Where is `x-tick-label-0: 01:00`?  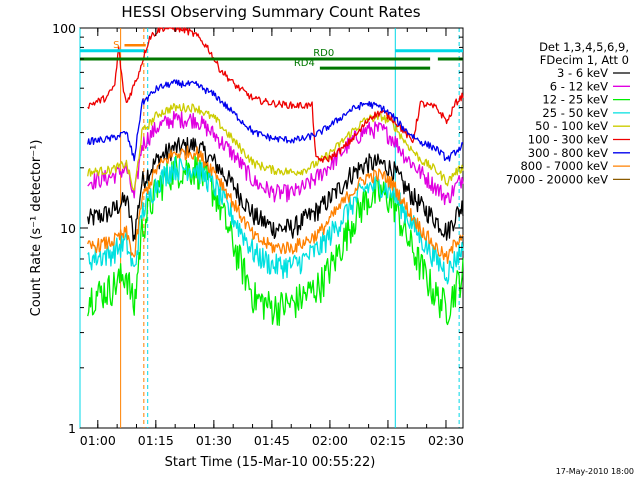
x-tick-label-0: 01:00 is located at coordinates (98, 440).